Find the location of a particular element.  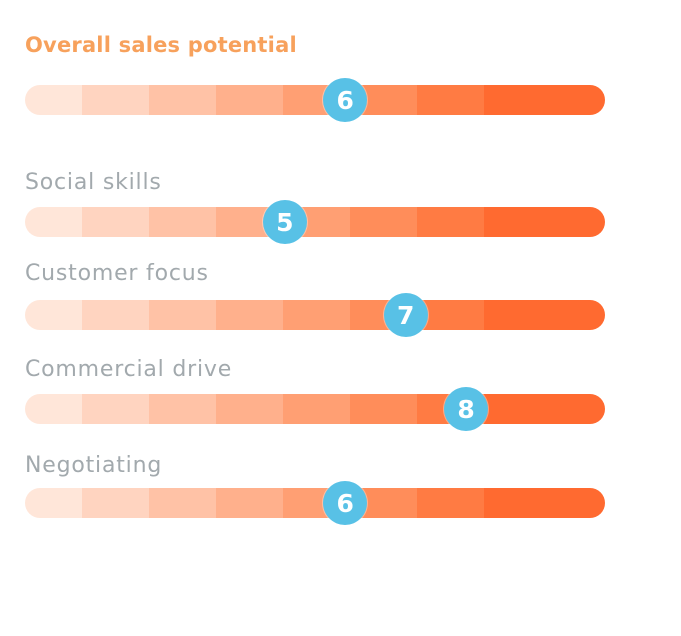

scale-label: Negotiating is located at coordinates (94, 465).